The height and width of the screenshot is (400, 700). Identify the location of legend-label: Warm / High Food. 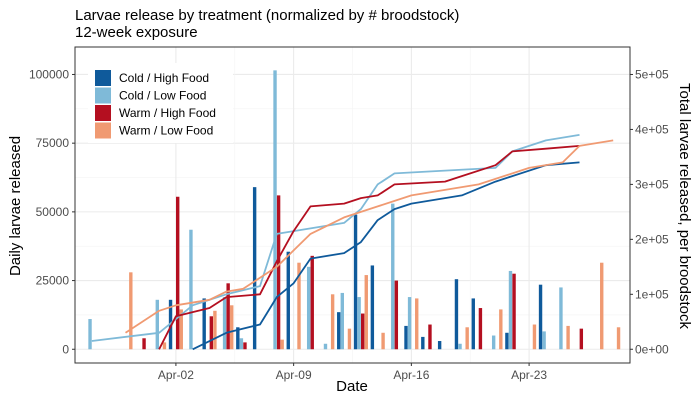
(167, 113).